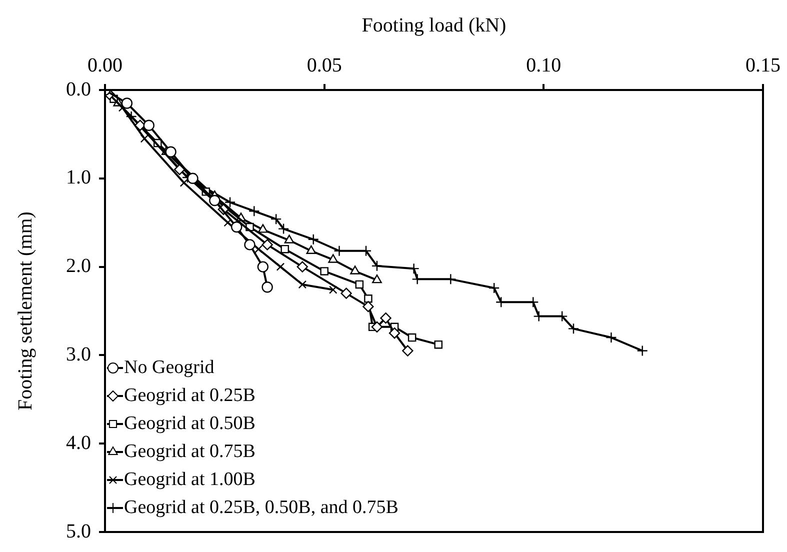 This screenshot has height=552, width=787. Describe the element at coordinates (324, 65) in the screenshot. I see `x-tick-label: 0.05` at that location.